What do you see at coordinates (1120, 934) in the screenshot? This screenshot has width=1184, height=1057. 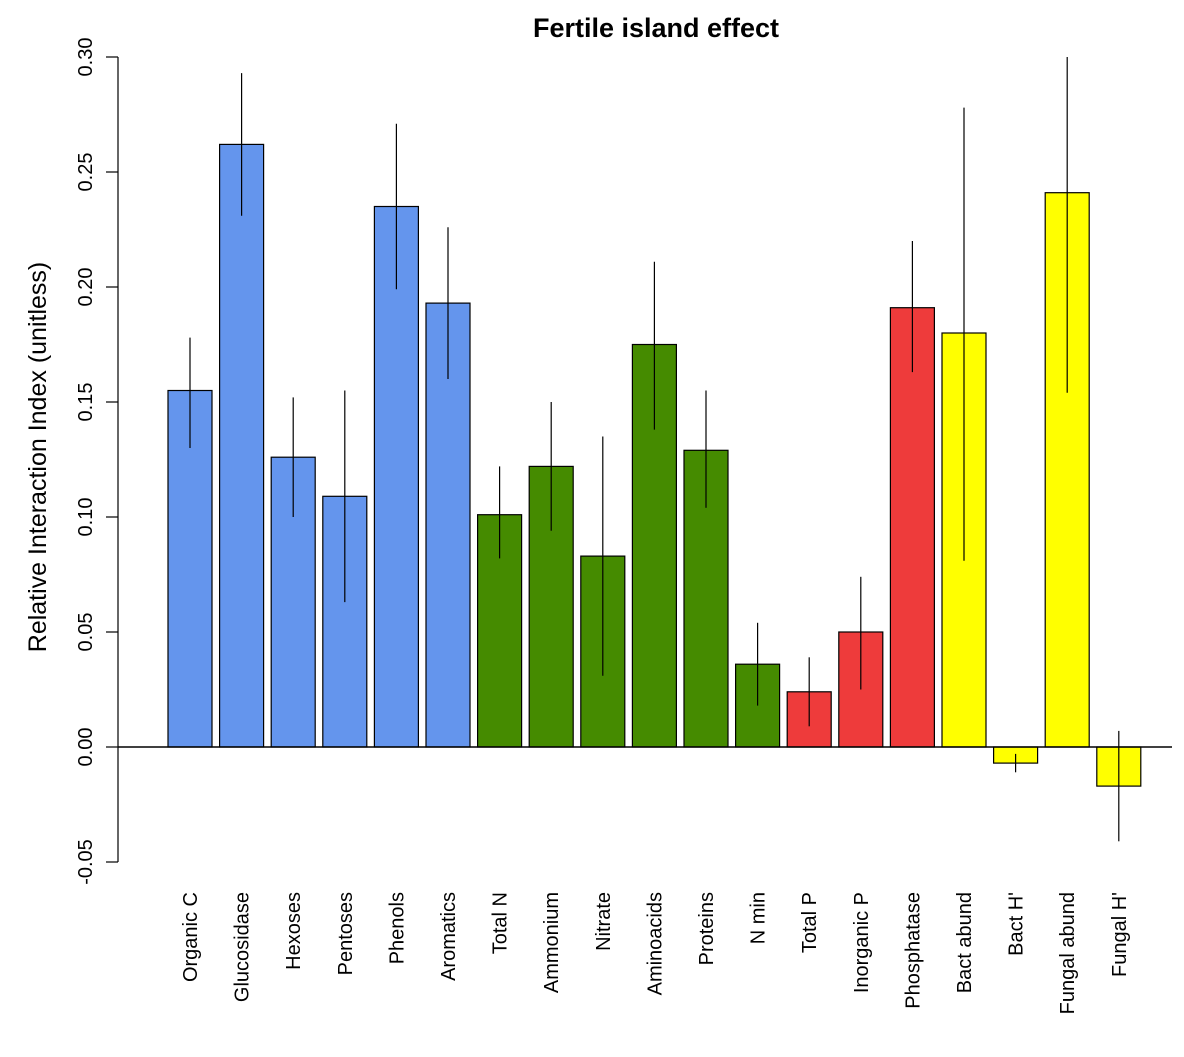 I see `x-tick-label: Fungal H'` at bounding box center [1120, 934].